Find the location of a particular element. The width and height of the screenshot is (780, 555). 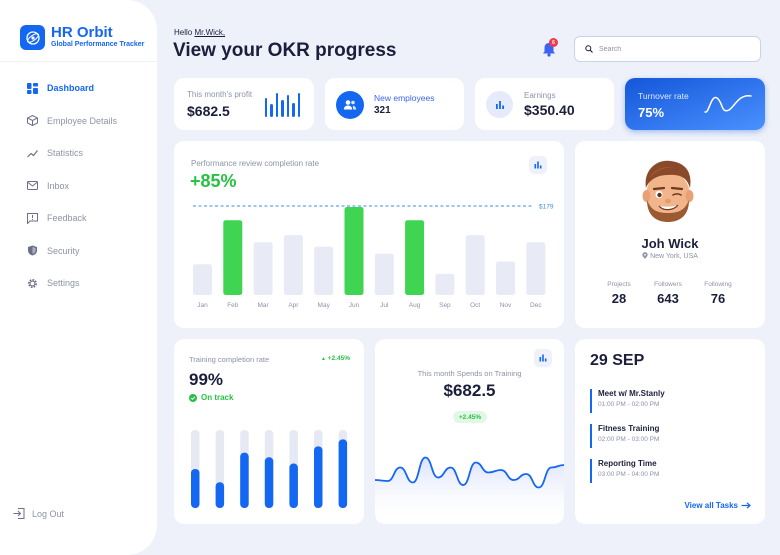

greeting: Hello Mr.Wick, is located at coordinates (199, 32).